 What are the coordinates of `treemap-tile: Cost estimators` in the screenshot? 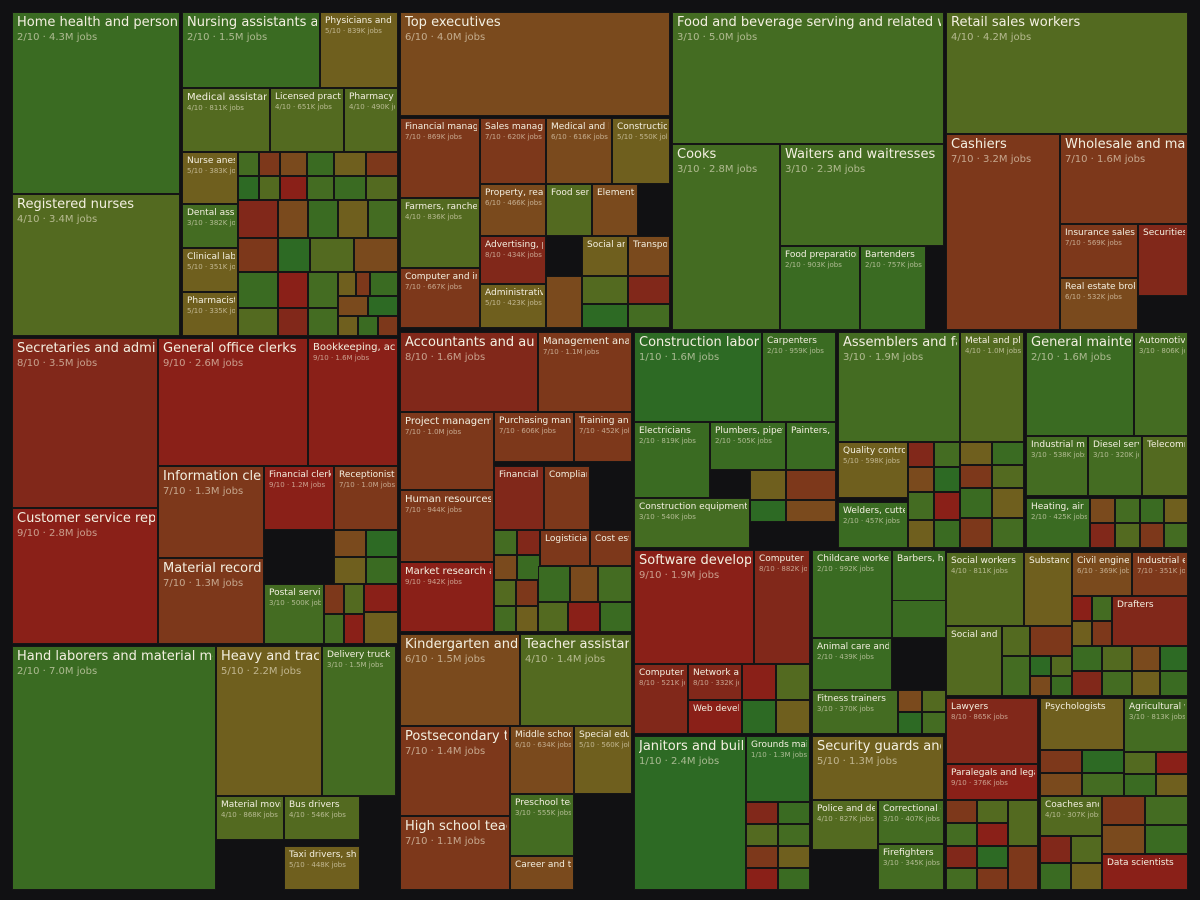 It's located at (611, 548).